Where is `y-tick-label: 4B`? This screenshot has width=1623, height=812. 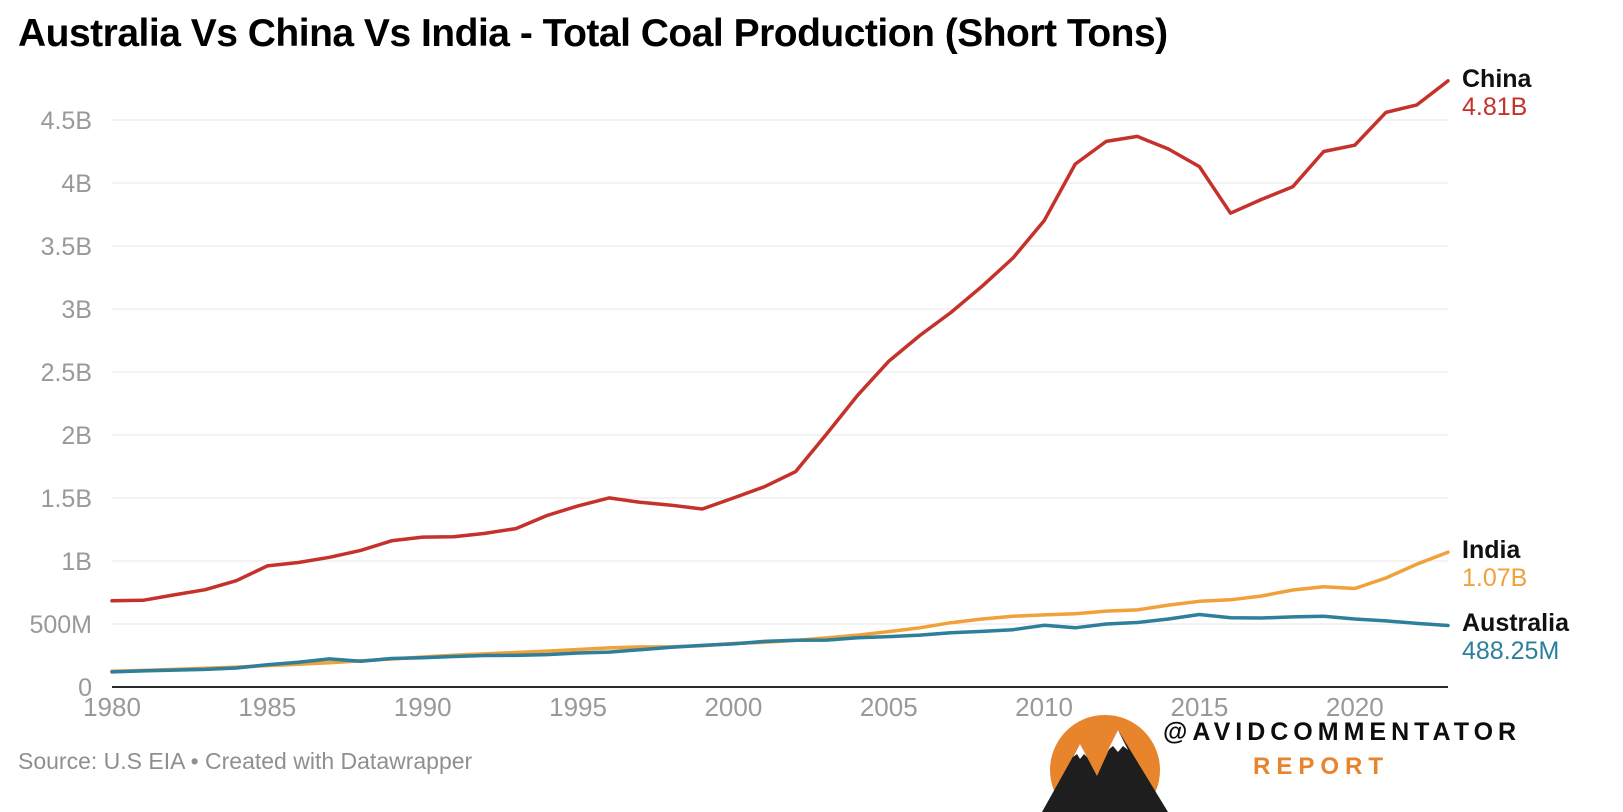
y-tick-label: 4B is located at coordinates (76, 184).